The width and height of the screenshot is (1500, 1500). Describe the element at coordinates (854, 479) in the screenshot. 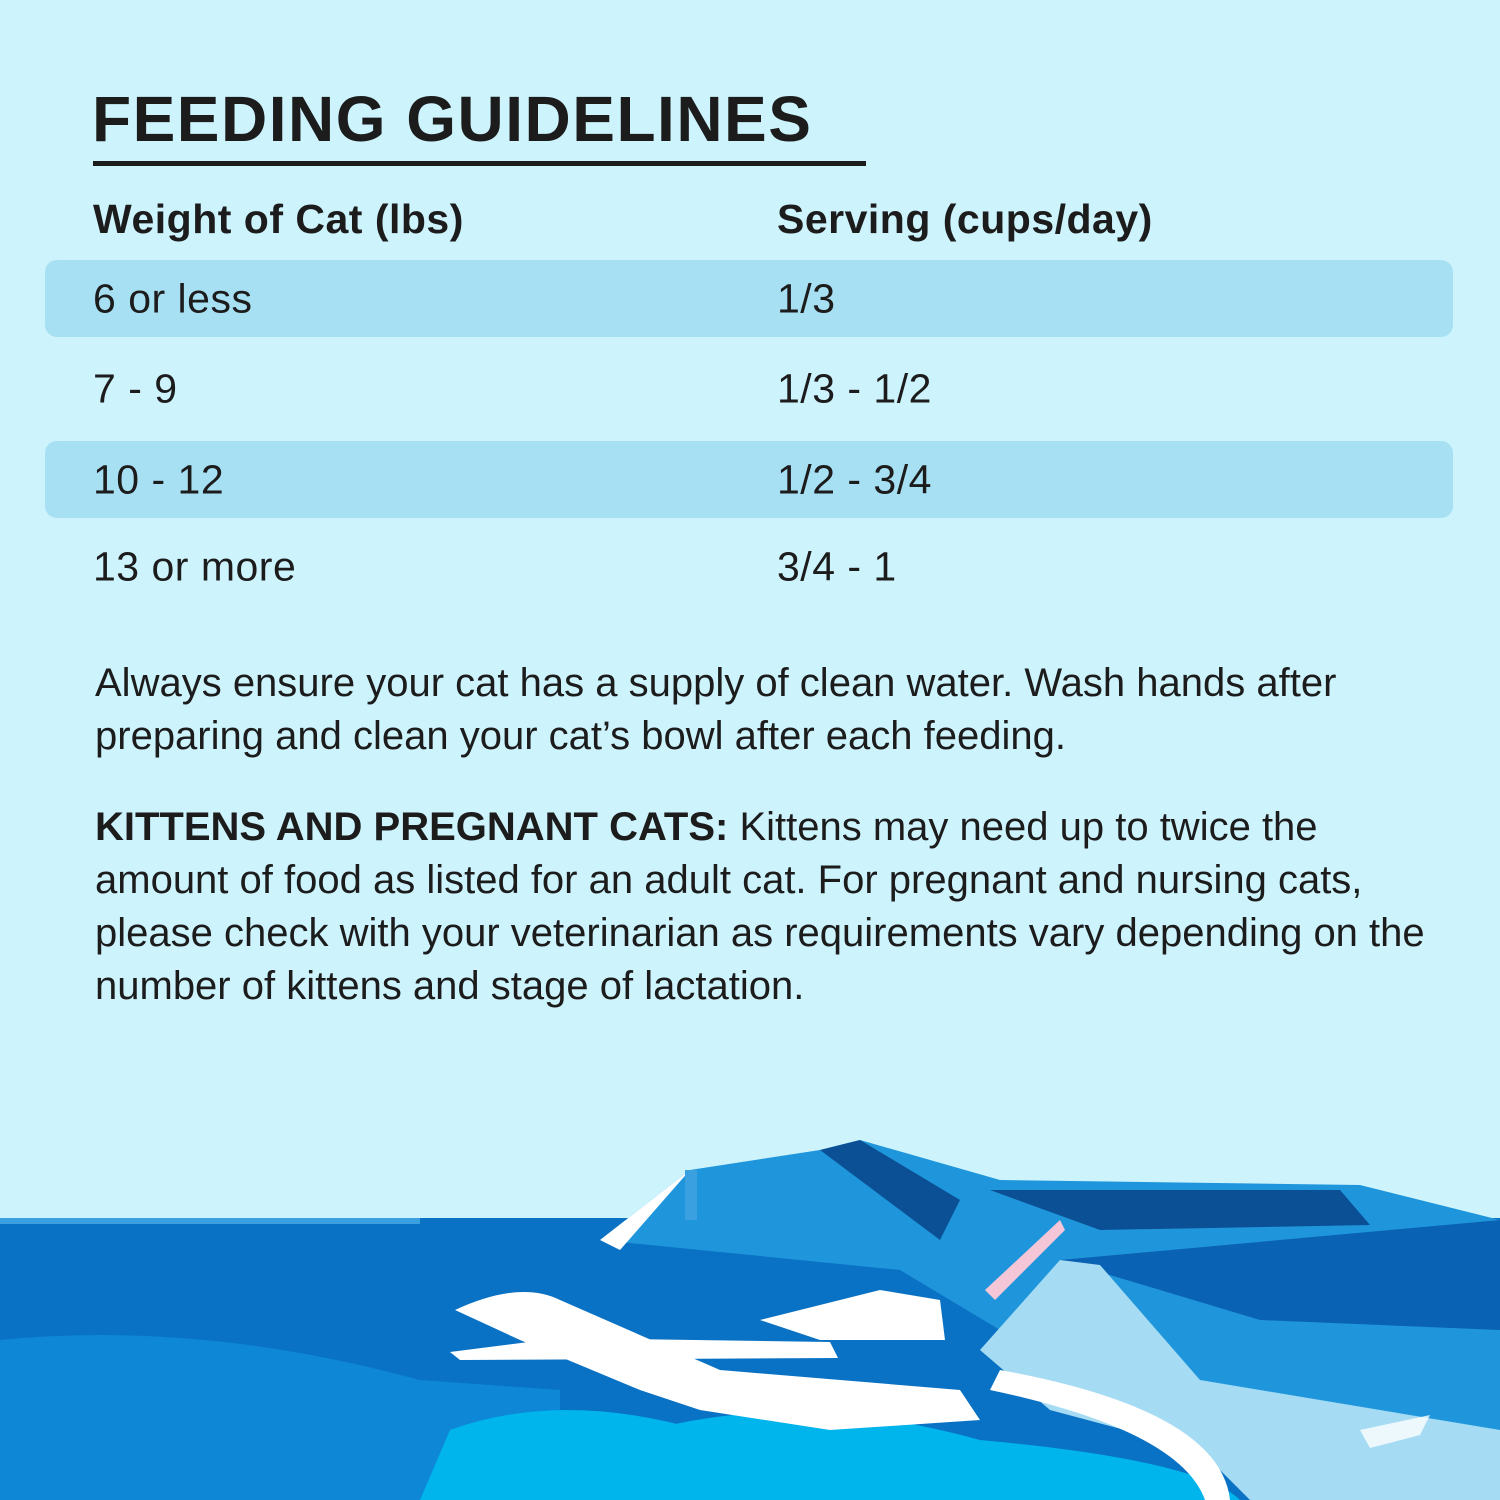

I see `serving-cell: 1/2 - 3/4` at that location.